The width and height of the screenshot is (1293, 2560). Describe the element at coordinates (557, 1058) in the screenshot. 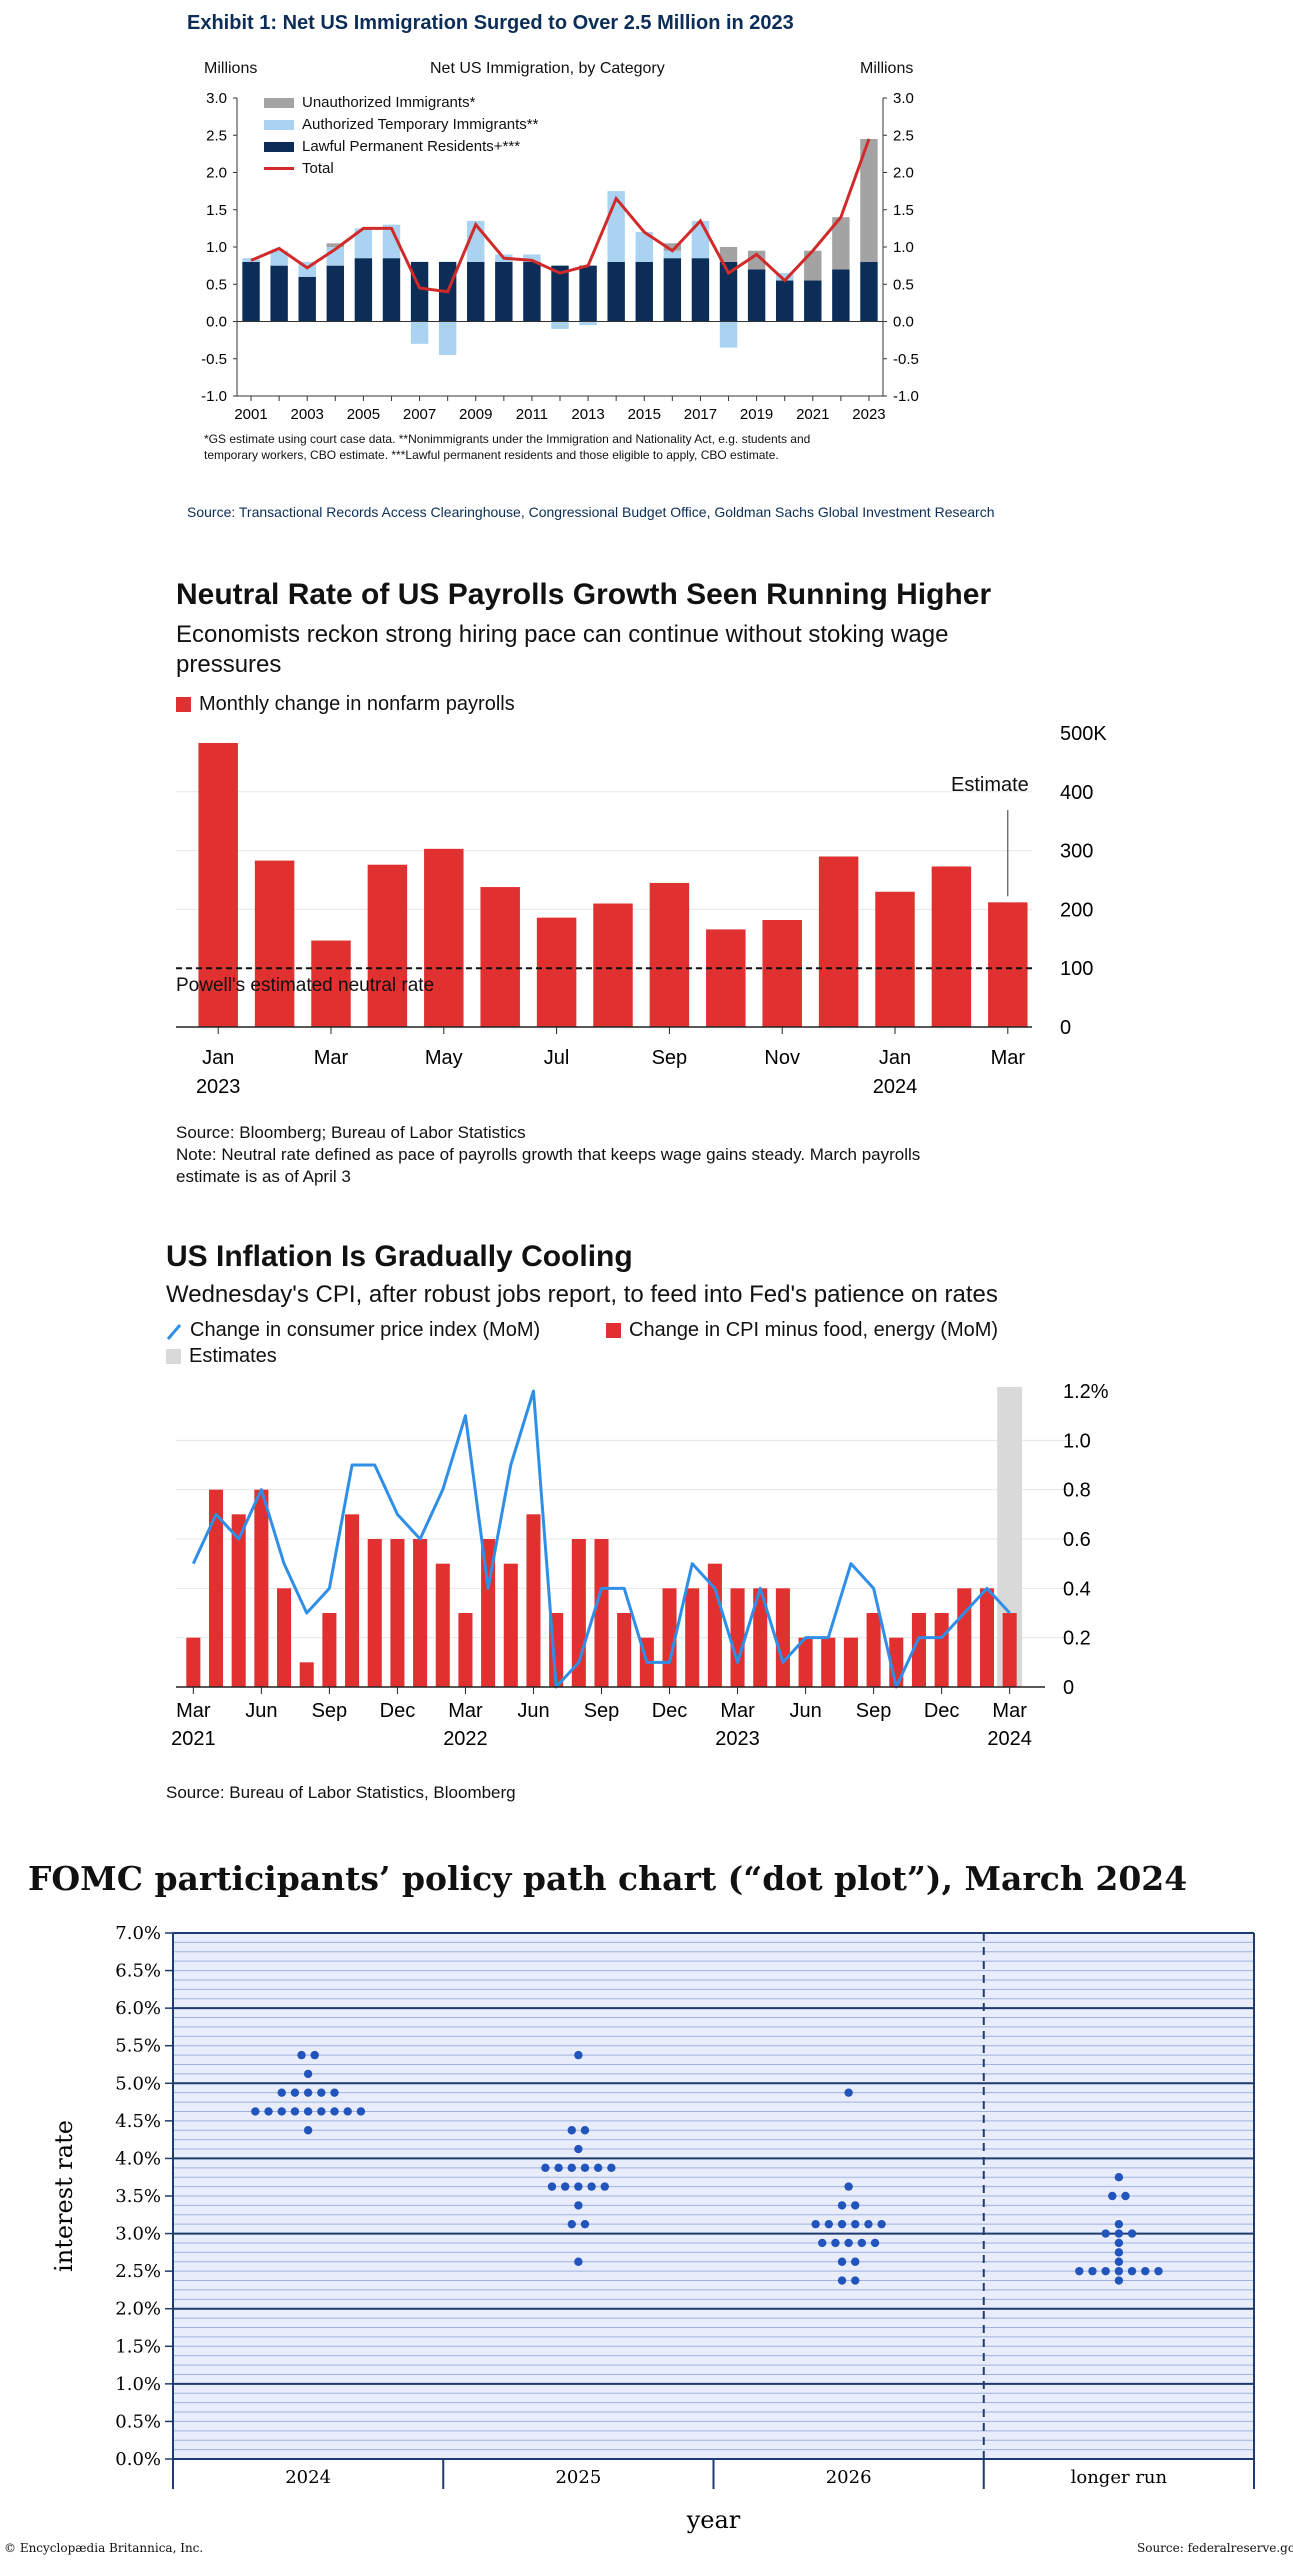

I see `x-tick-label: Jul` at that location.